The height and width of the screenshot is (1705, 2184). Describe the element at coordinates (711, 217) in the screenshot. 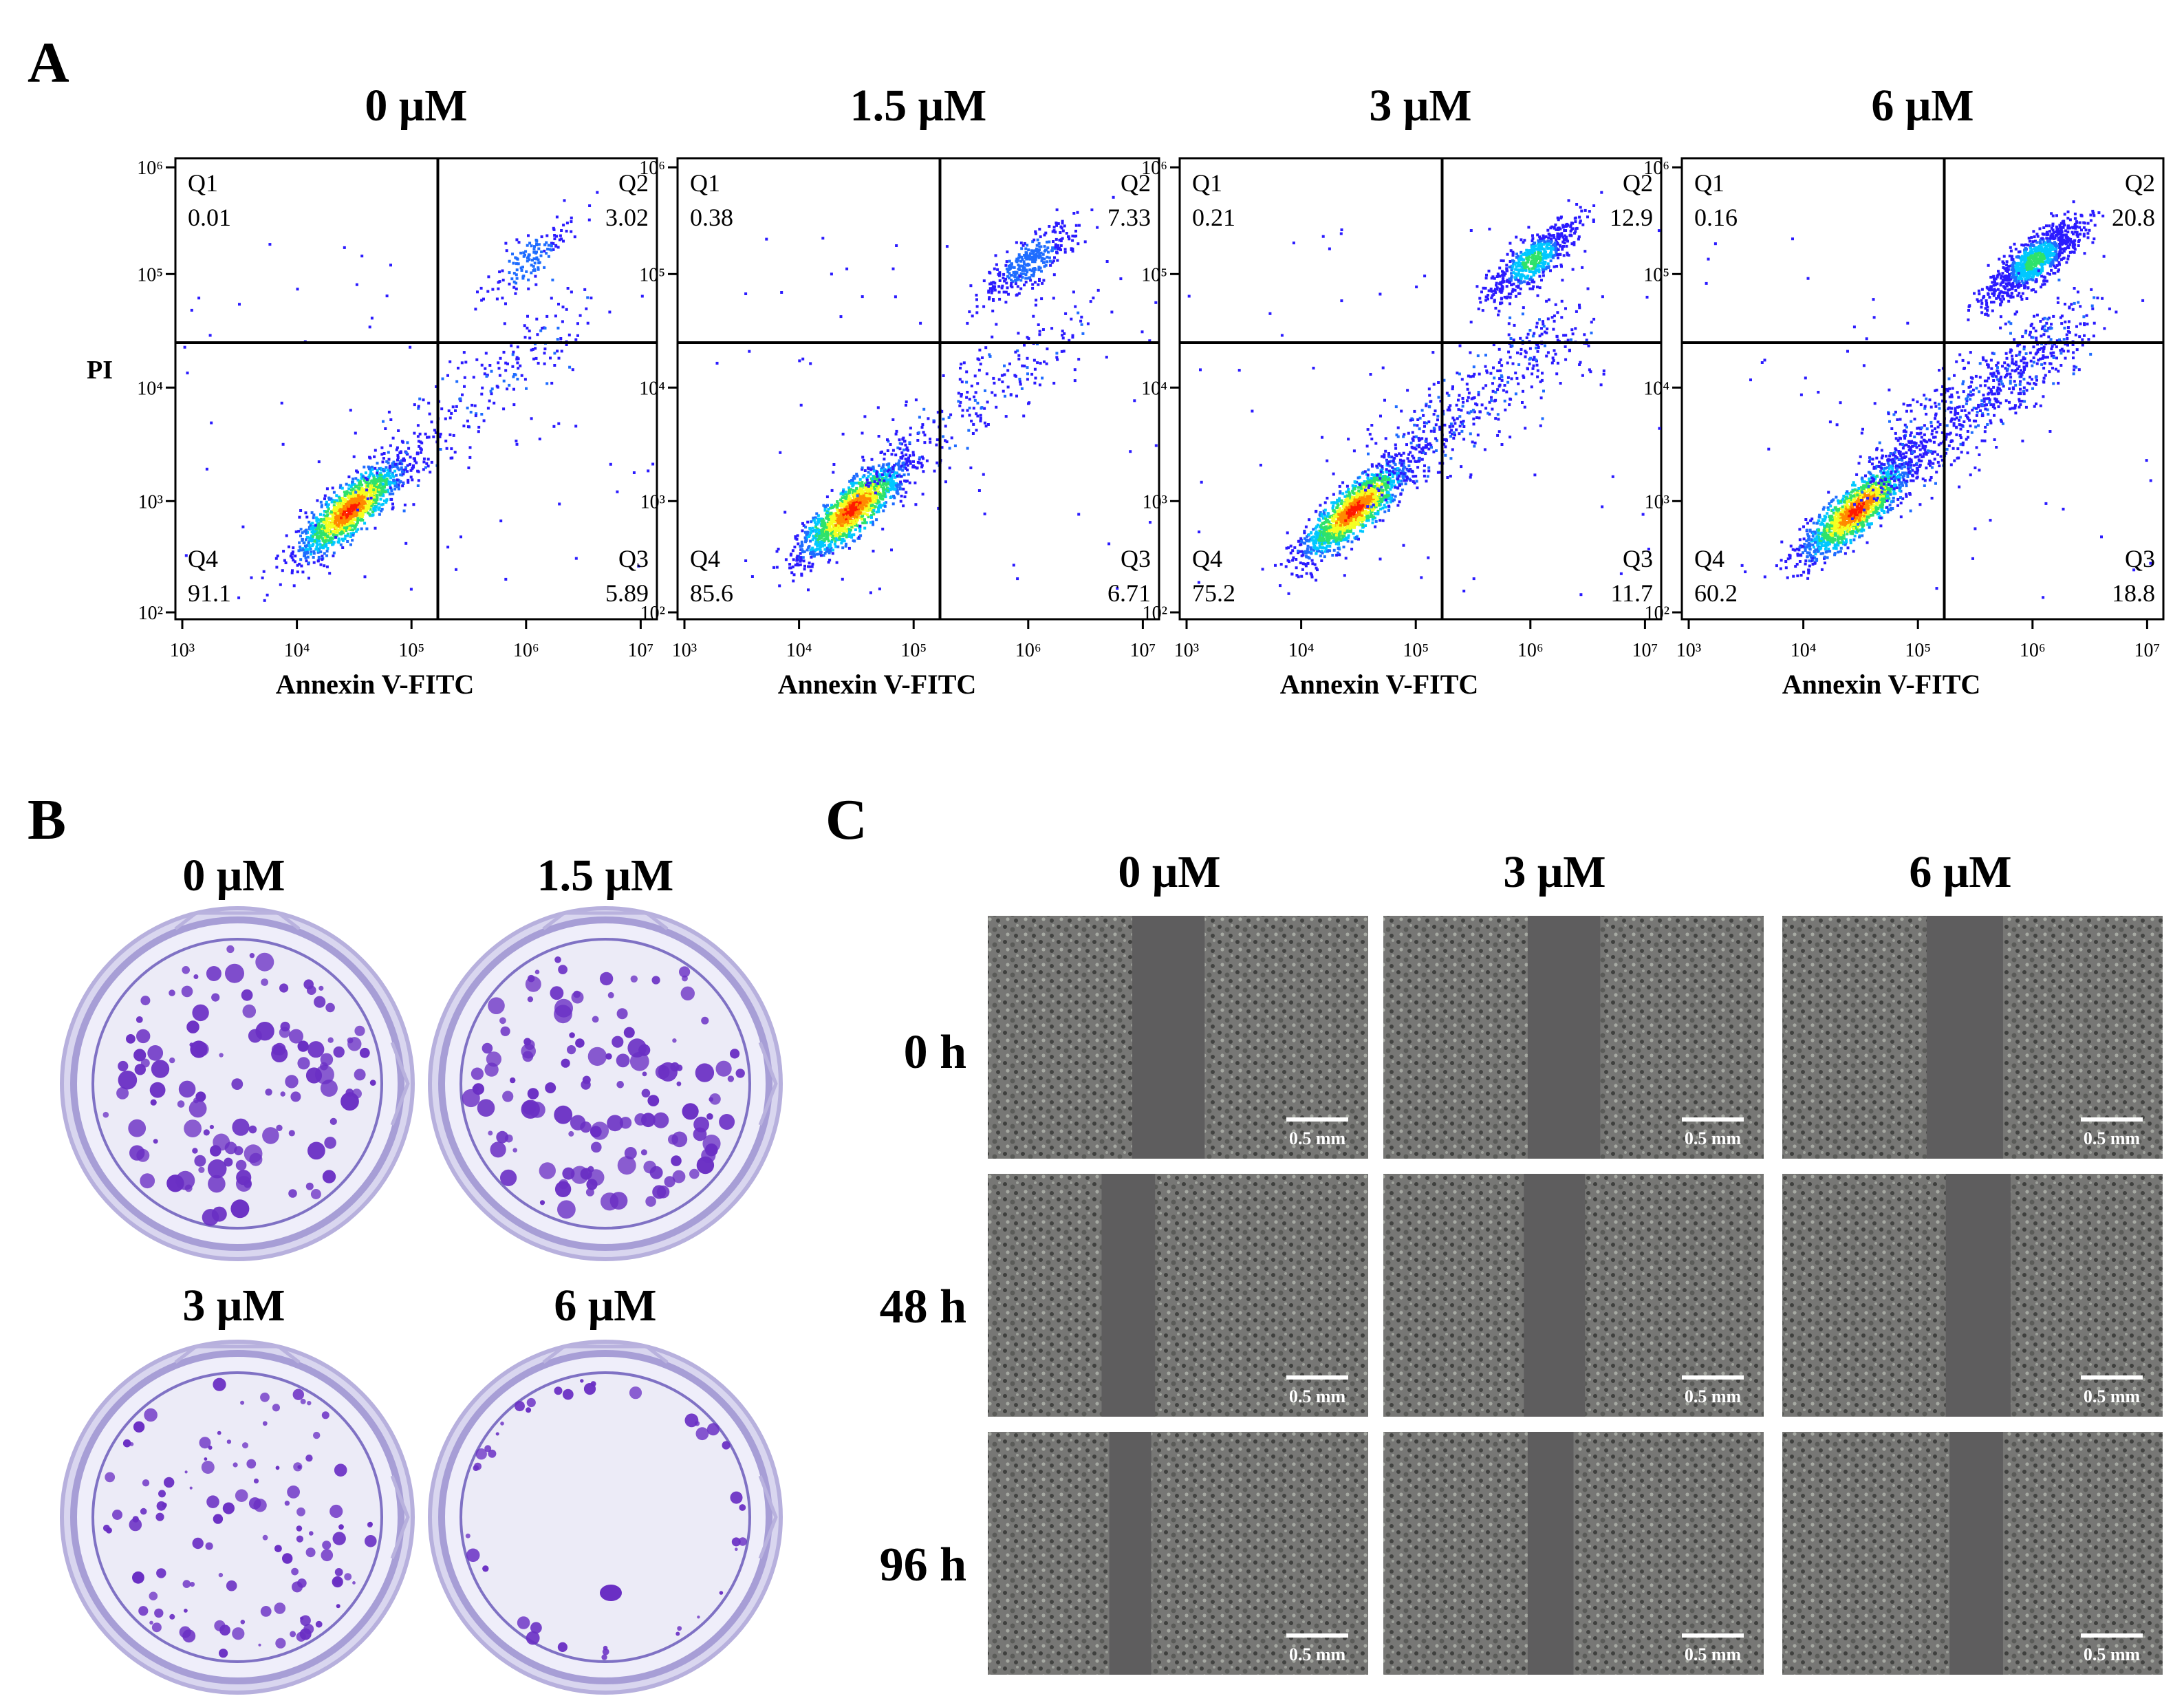

I see `q1-value: 0.38` at that location.